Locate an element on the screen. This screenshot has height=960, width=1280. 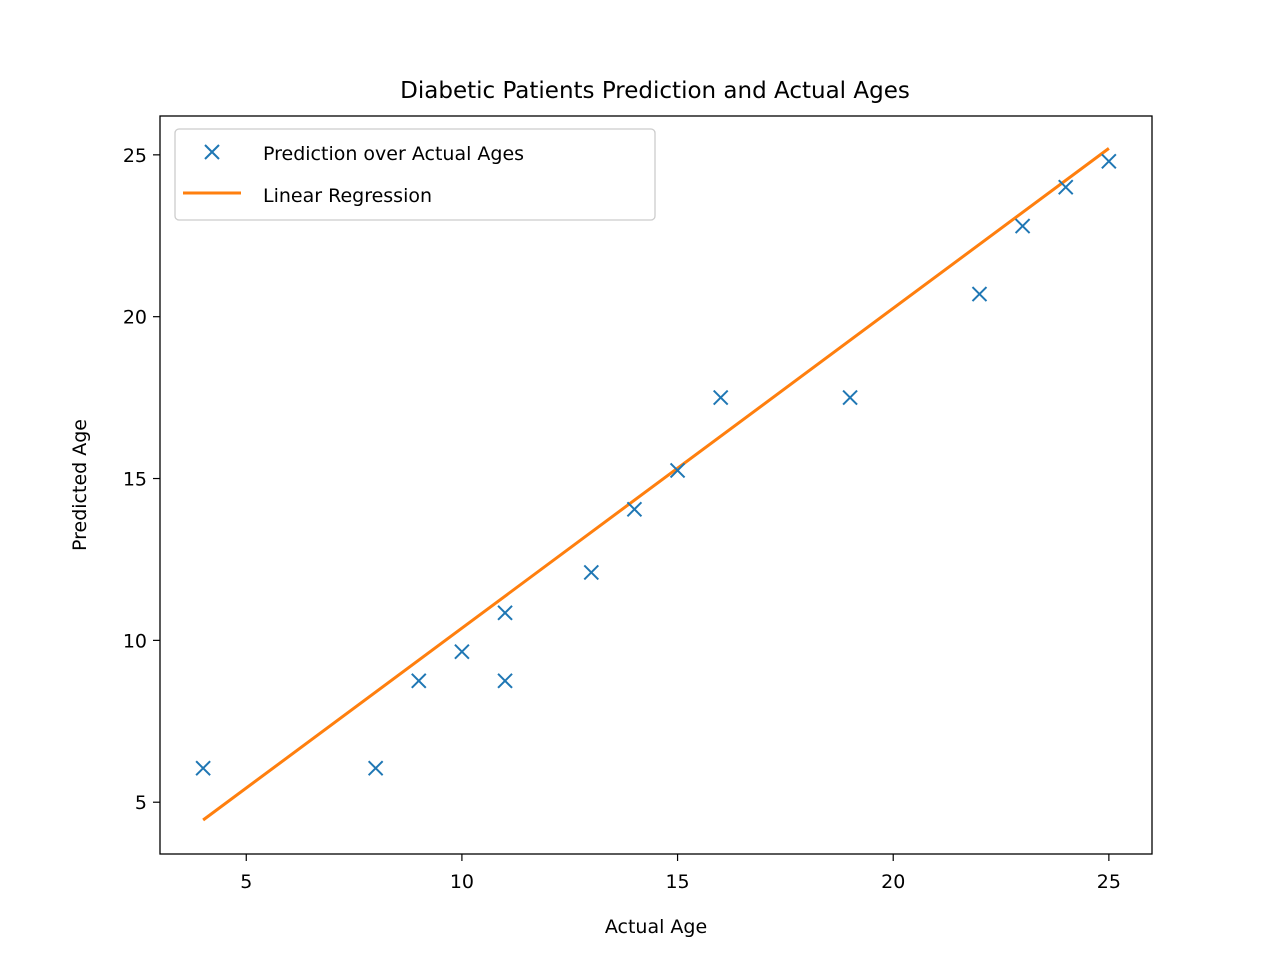
y-tick-label: 5 is located at coordinates (141, 803).